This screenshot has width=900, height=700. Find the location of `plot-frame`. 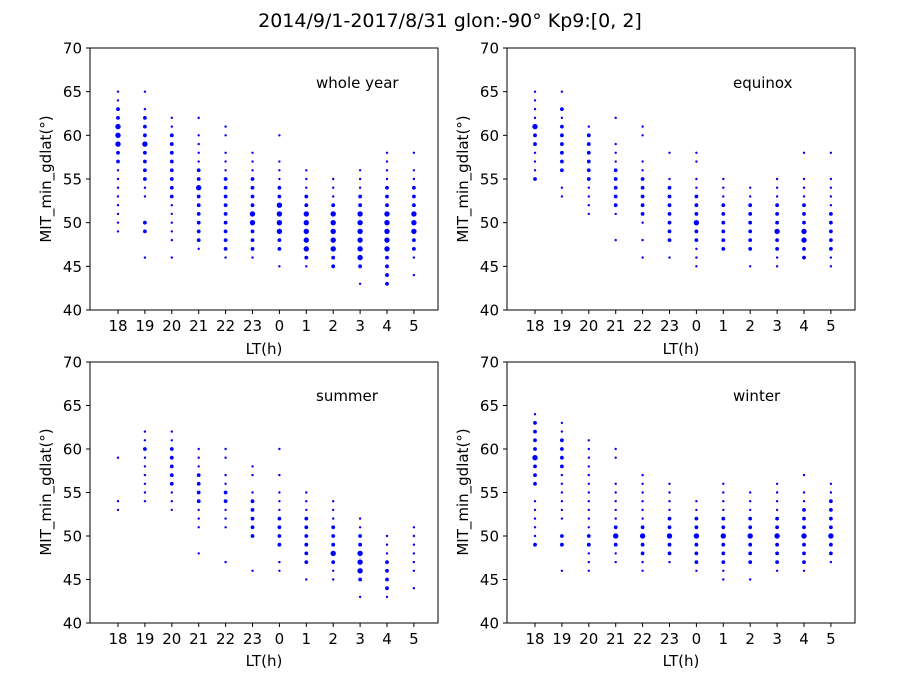

plot-frame is located at coordinates (264, 492).